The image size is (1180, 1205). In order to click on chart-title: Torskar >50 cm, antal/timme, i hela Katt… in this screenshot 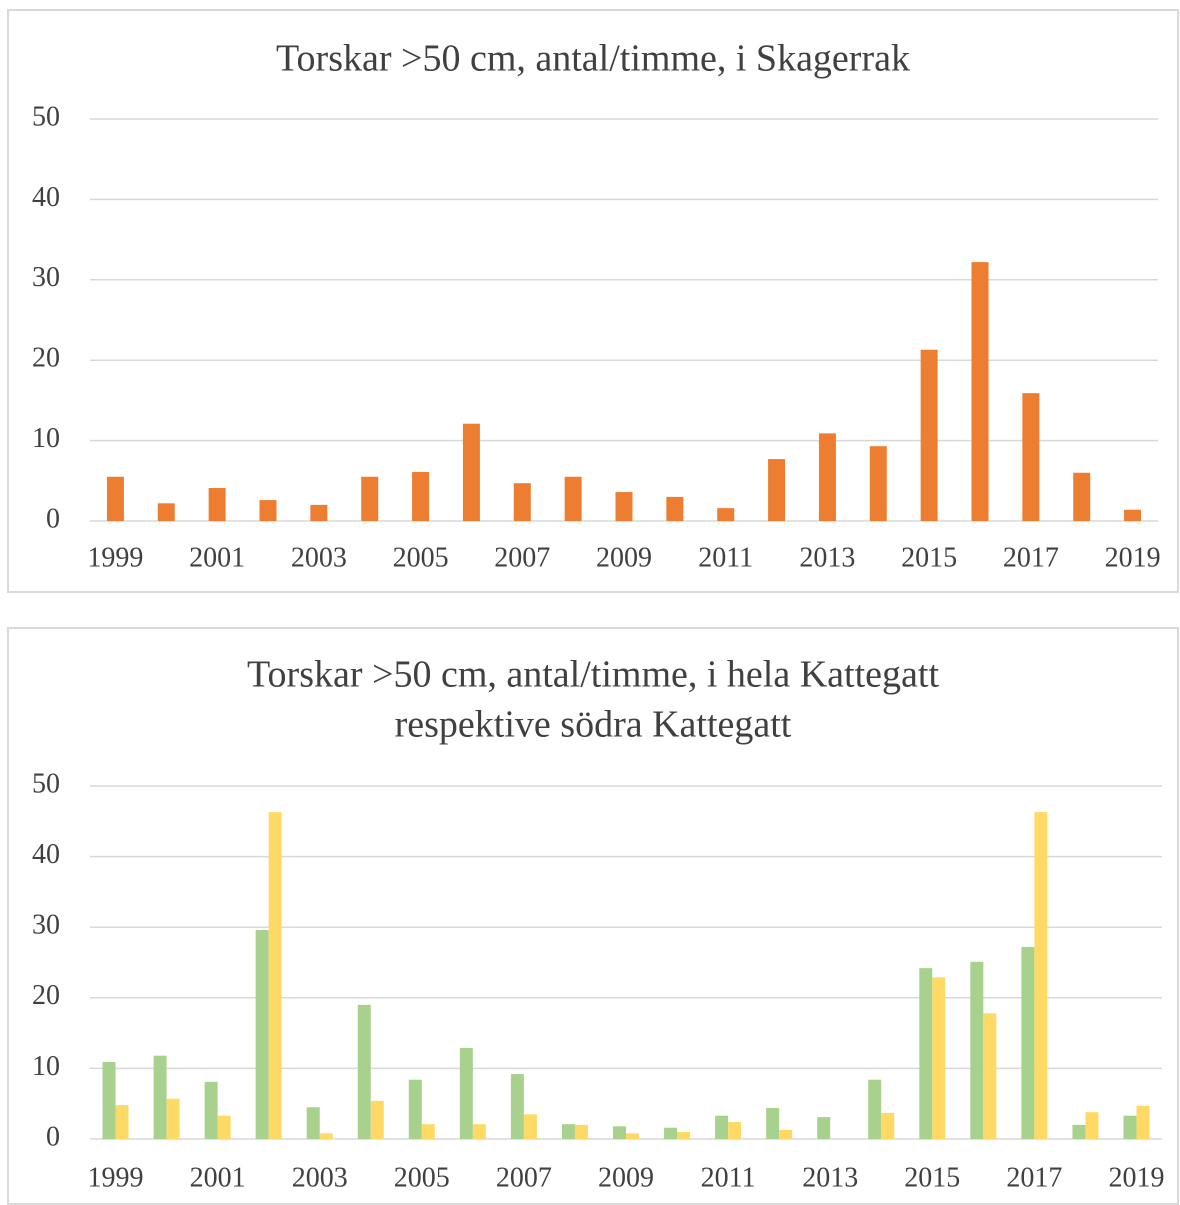, I will do `click(593, 675)`.